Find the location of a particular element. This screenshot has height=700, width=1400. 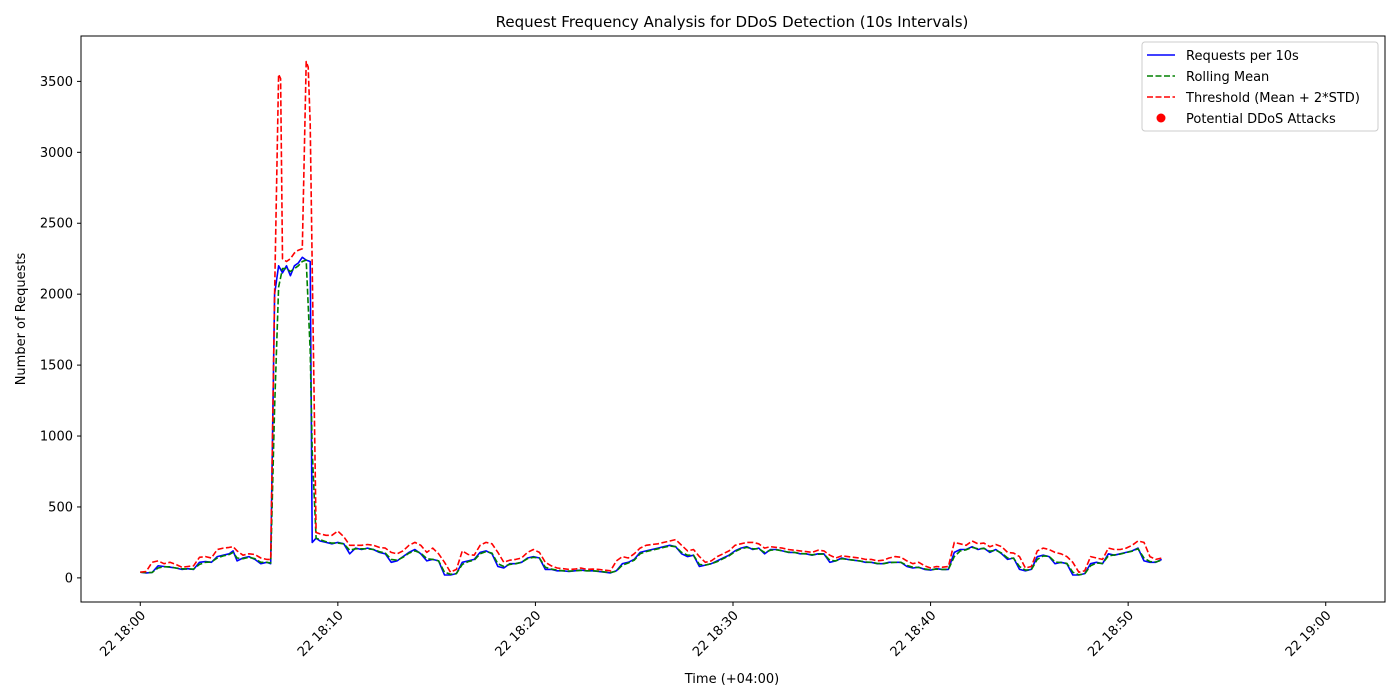

y-tick-label: 1000 is located at coordinates (56, 437).